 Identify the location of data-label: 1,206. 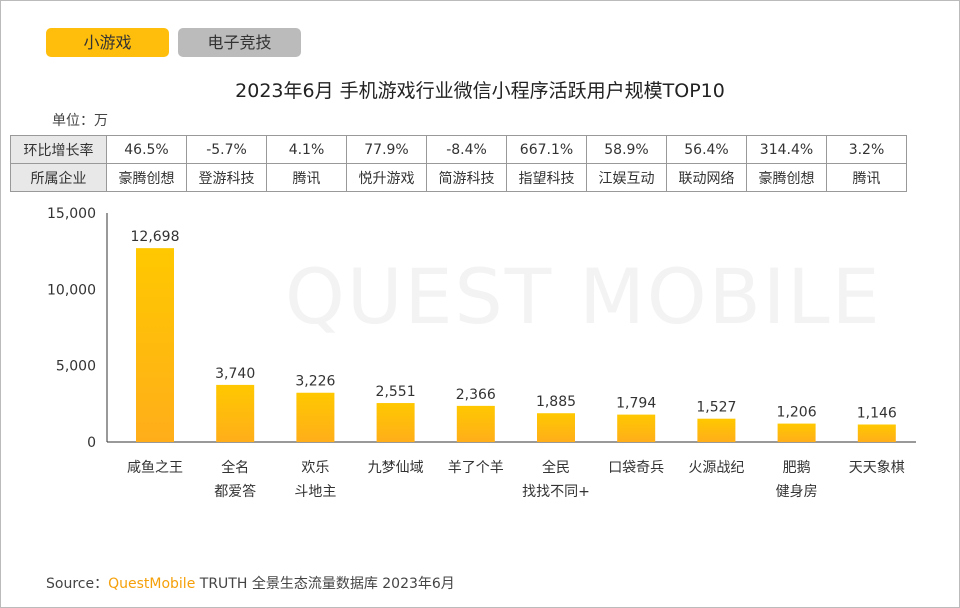
(797, 413).